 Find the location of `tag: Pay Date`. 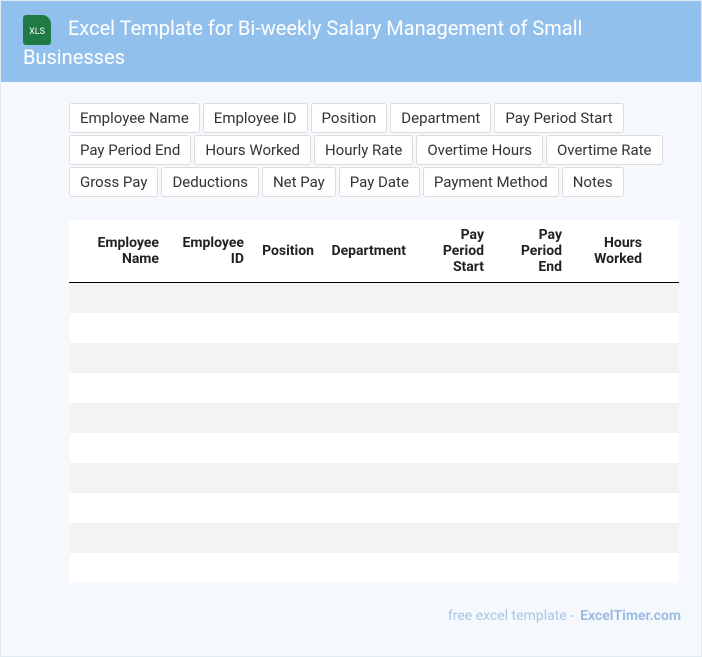

tag: Pay Date is located at coordinates (379, 182).